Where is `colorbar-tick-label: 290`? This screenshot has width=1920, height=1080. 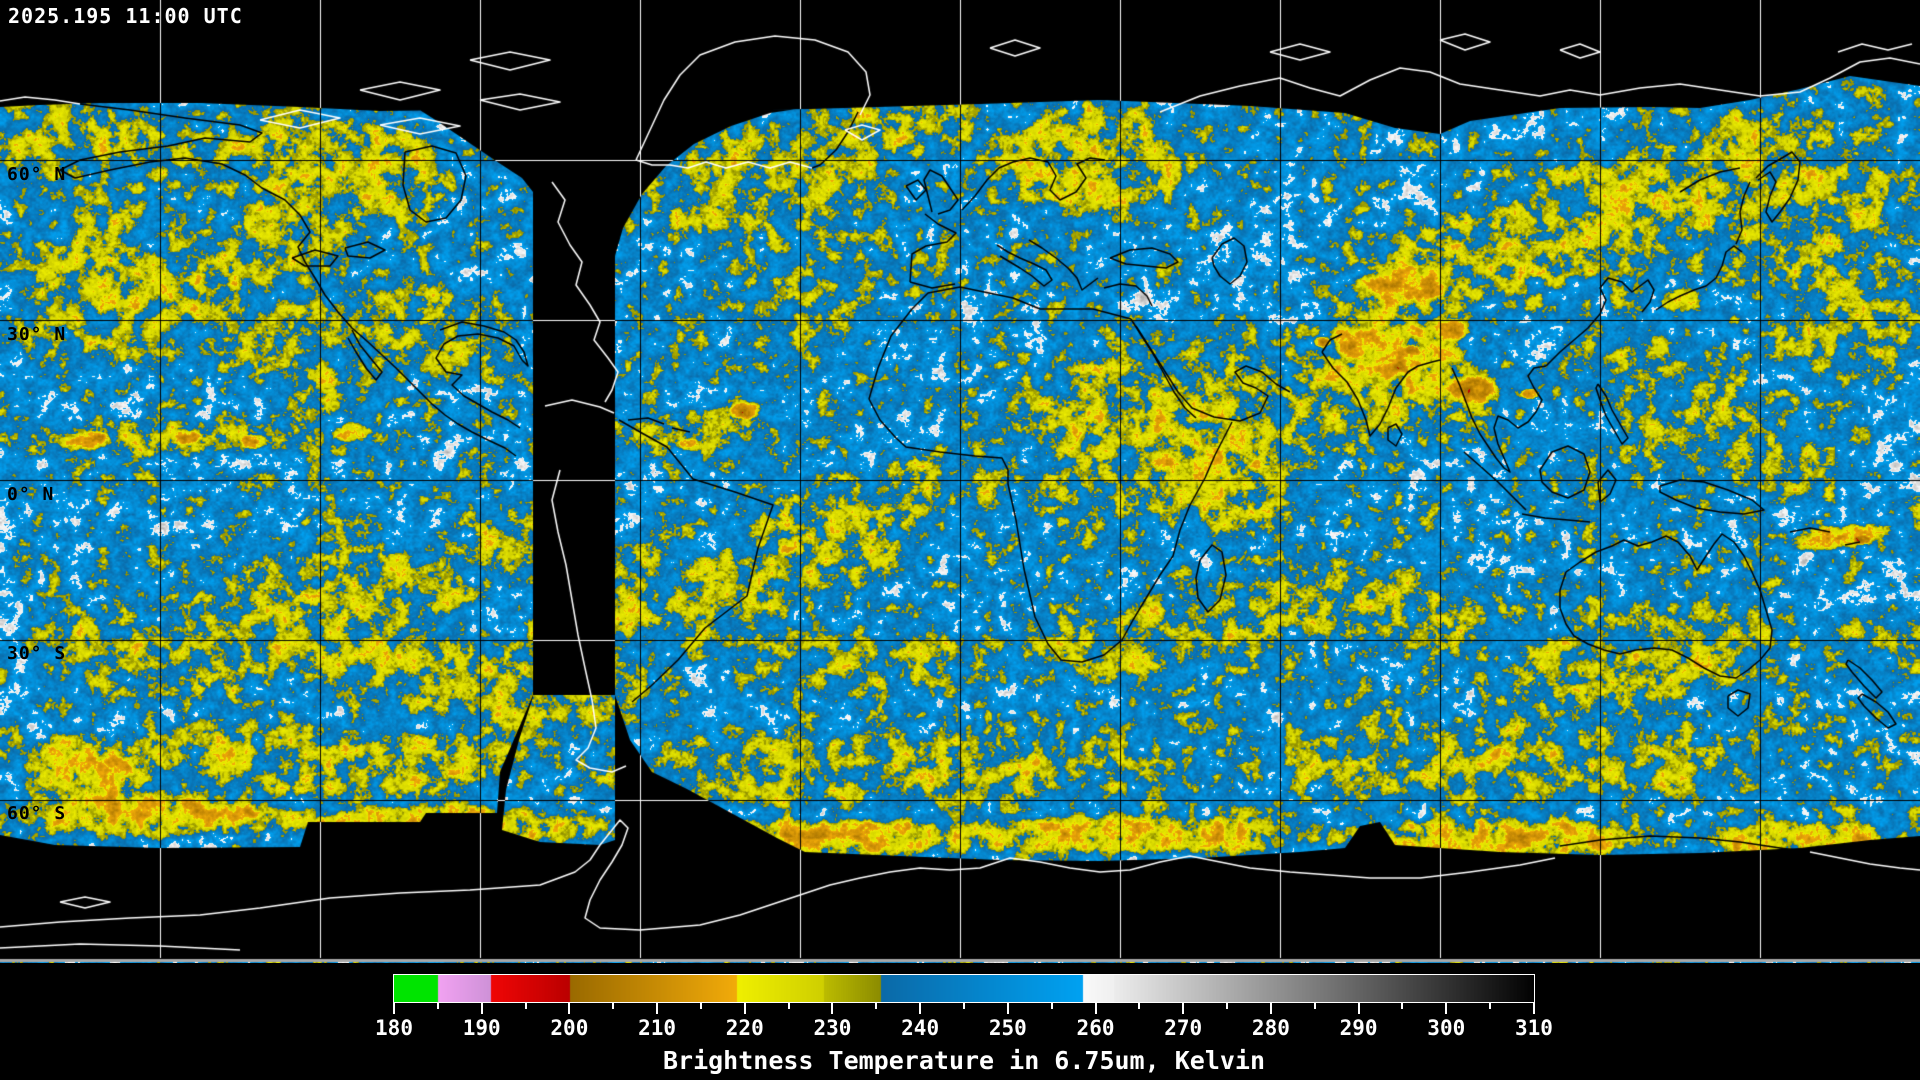
colorbar-tick-label: 290 is located at coordinates (1358, 1028).